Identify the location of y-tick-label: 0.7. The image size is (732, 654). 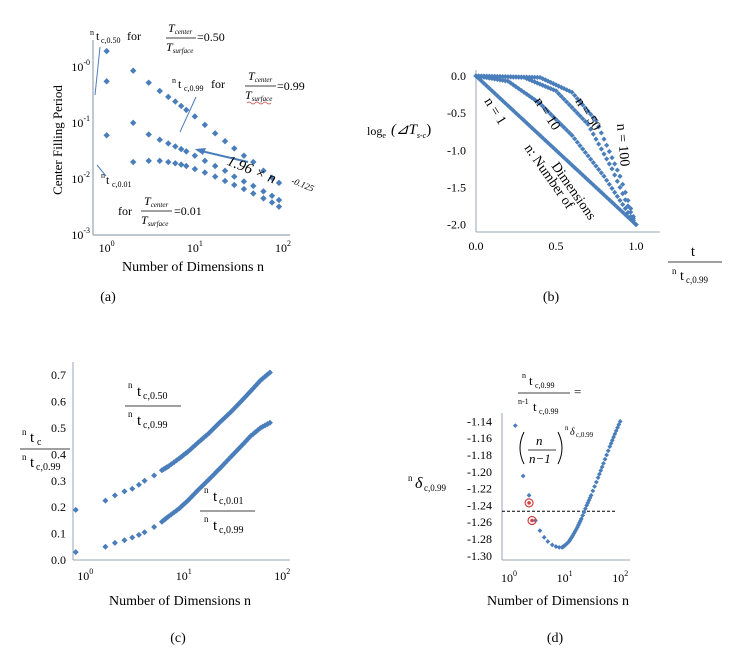
(58, 375).